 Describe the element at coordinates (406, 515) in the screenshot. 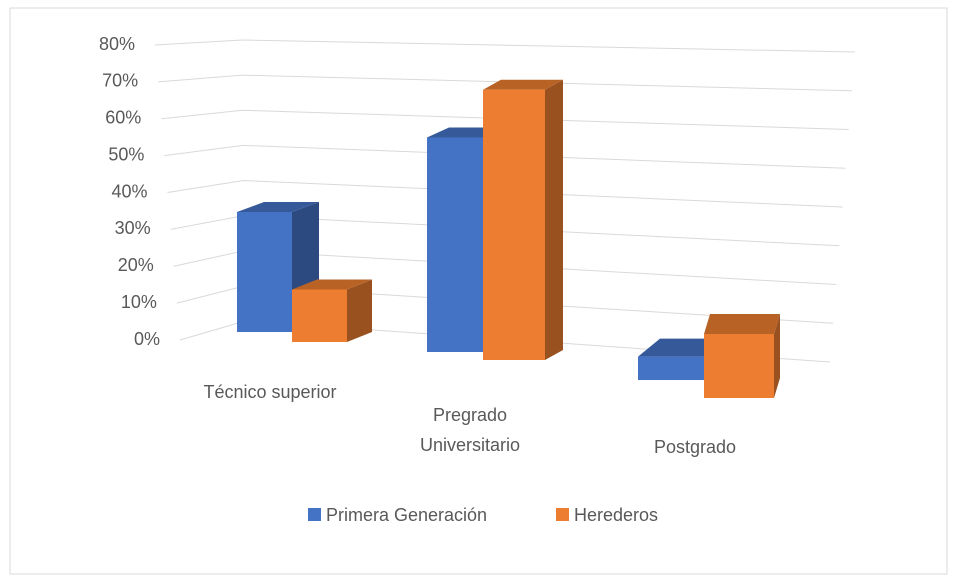

I see `legend-label: Primera Generación` at that location.